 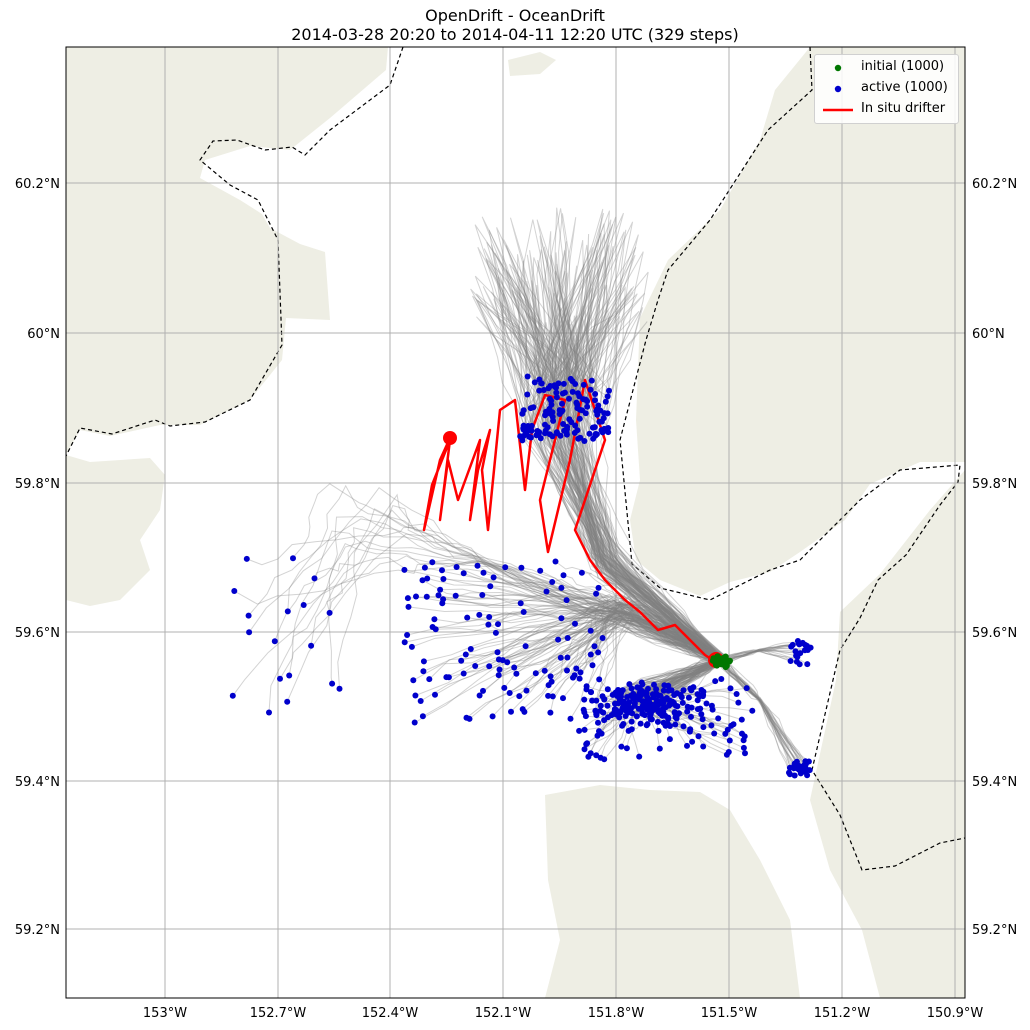 What do you see at coordinates (37, 633) in the screenshot?
I see `lat-tick-label-left: 59.6°N` at bounding box center [37, 633].